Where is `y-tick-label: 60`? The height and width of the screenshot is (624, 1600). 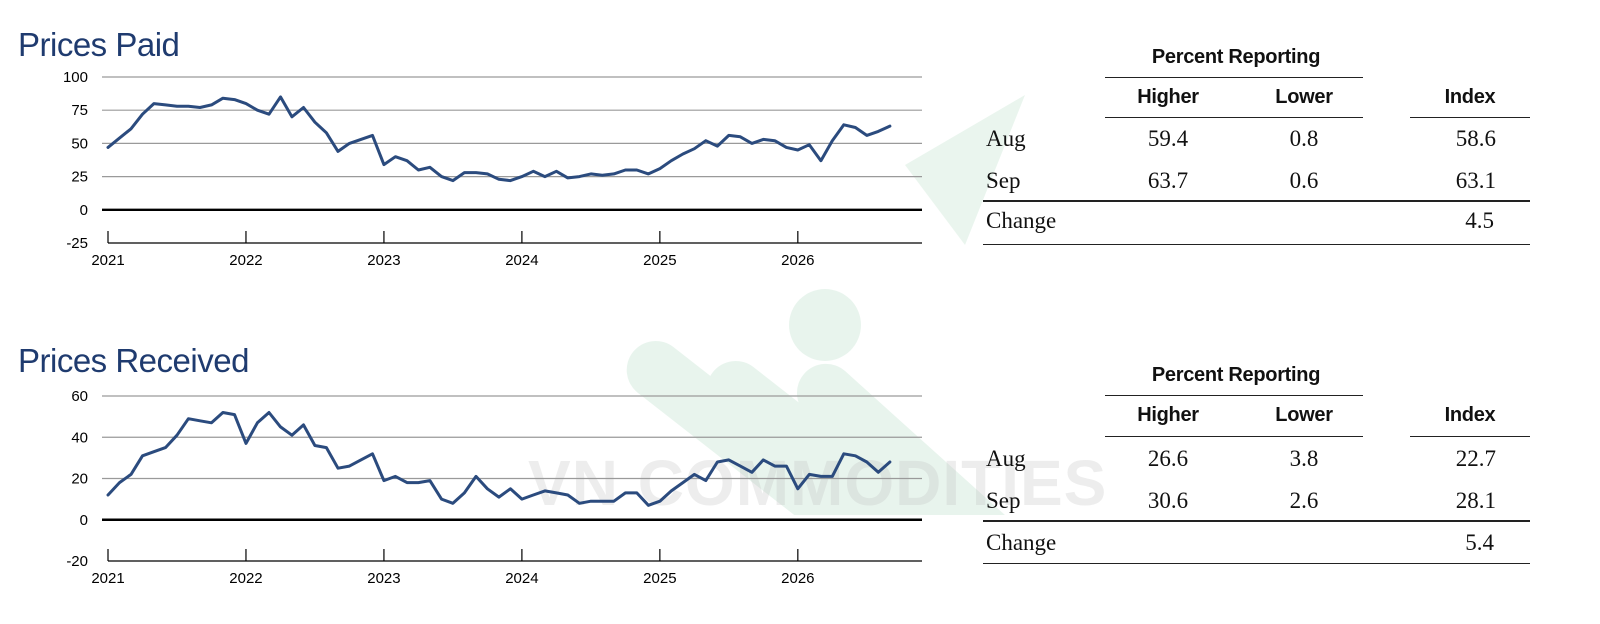
y-tick-label: 60 is located at coordinates (79, 396).